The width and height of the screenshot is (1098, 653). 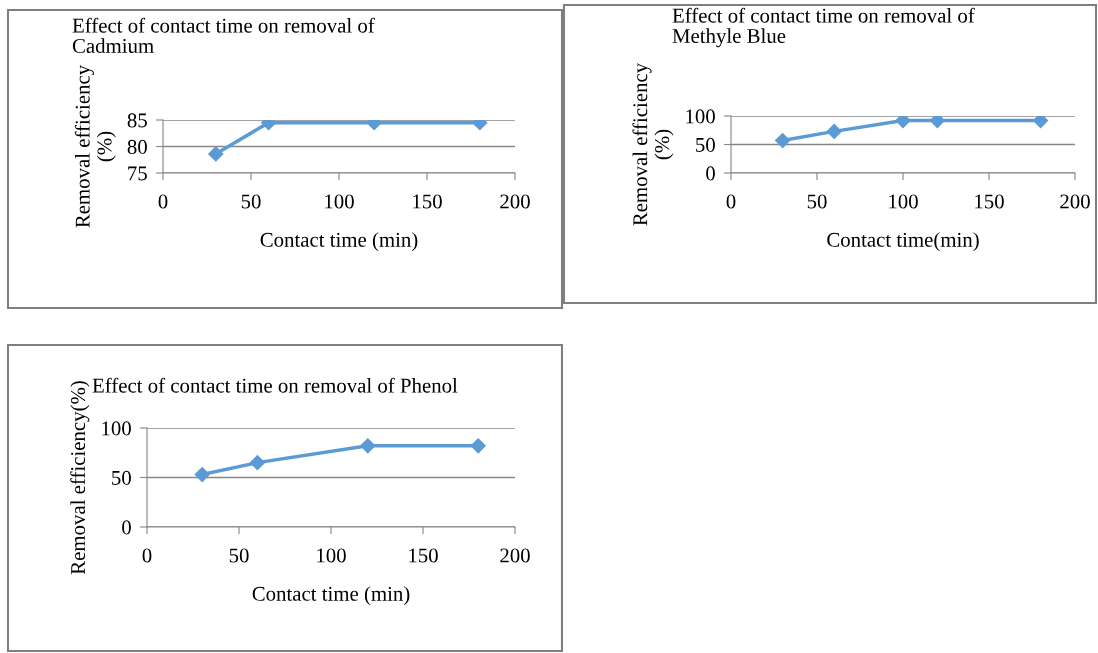 What do you see at coordinates (275, 385) in the screenshot?
I see `chart-title: Effect of contact time on removal of Phenol` at bounding box center [275, 385].